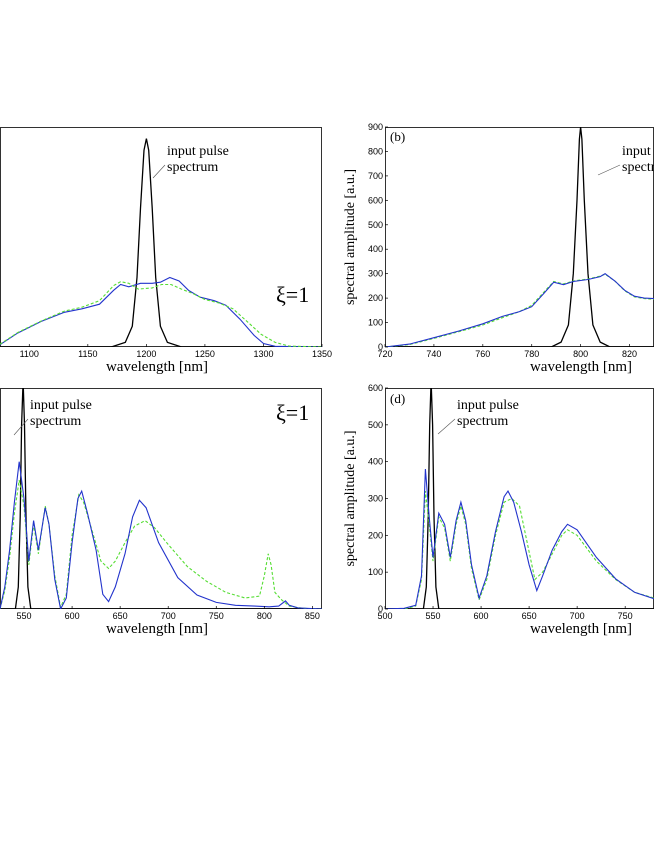 The image size is (654, 846). Describe the element at coordinates (375, 127) in the screenshot. I see `y-tick-label: 900` at that location.